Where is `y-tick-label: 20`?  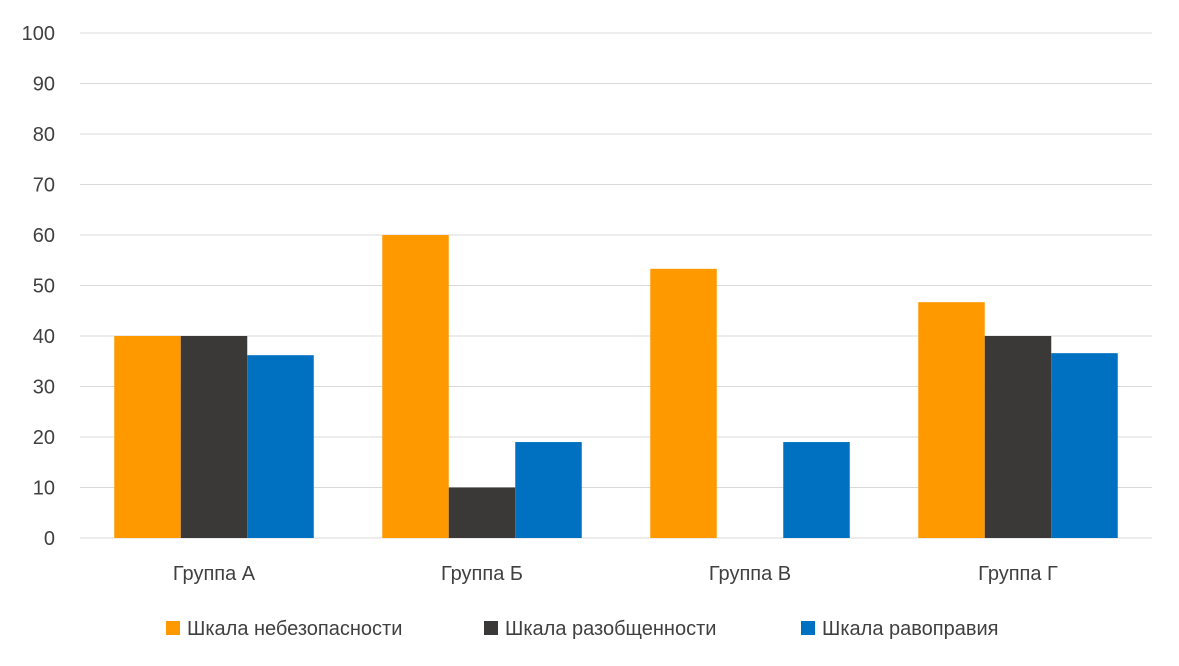 y-tick-label: 20 is located at coordinates (44, 438).